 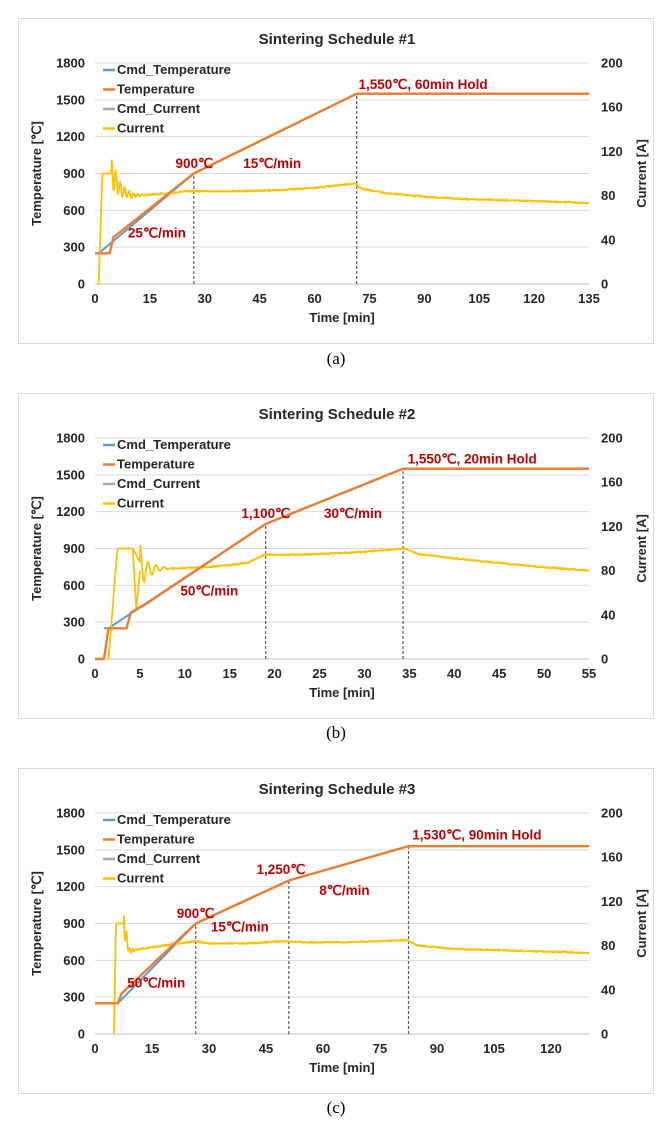 I want to click on annotation-label: 900℃, so click(x=196, y=913).